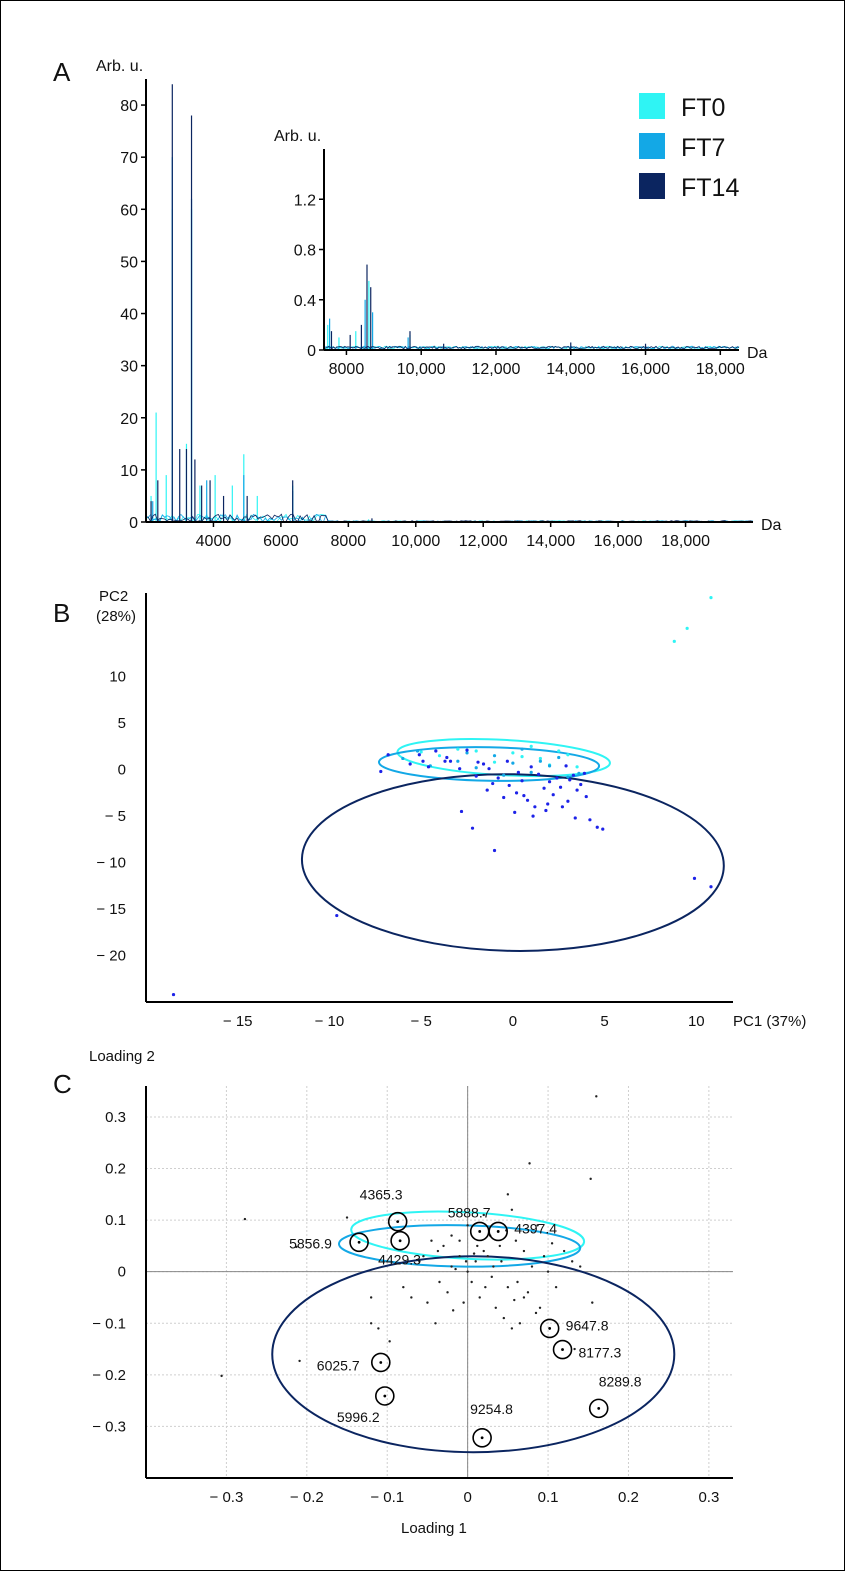  I want to click on y-tick-label: 0.3, so click(115, 1117).